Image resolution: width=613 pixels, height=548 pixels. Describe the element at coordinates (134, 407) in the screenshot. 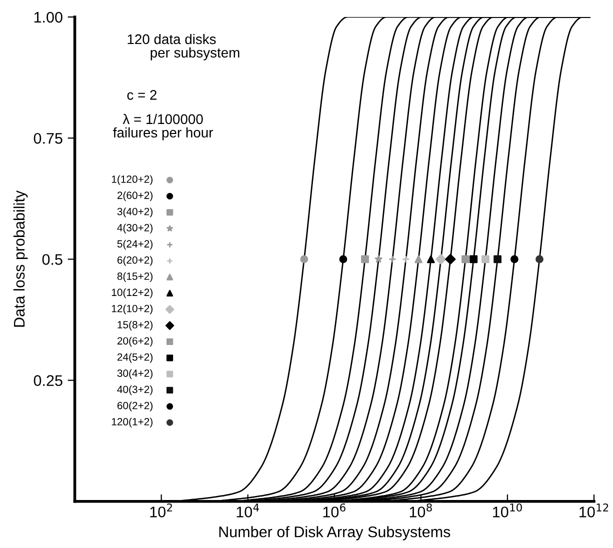

I see `legend-label: 60(2+2)` at that location.